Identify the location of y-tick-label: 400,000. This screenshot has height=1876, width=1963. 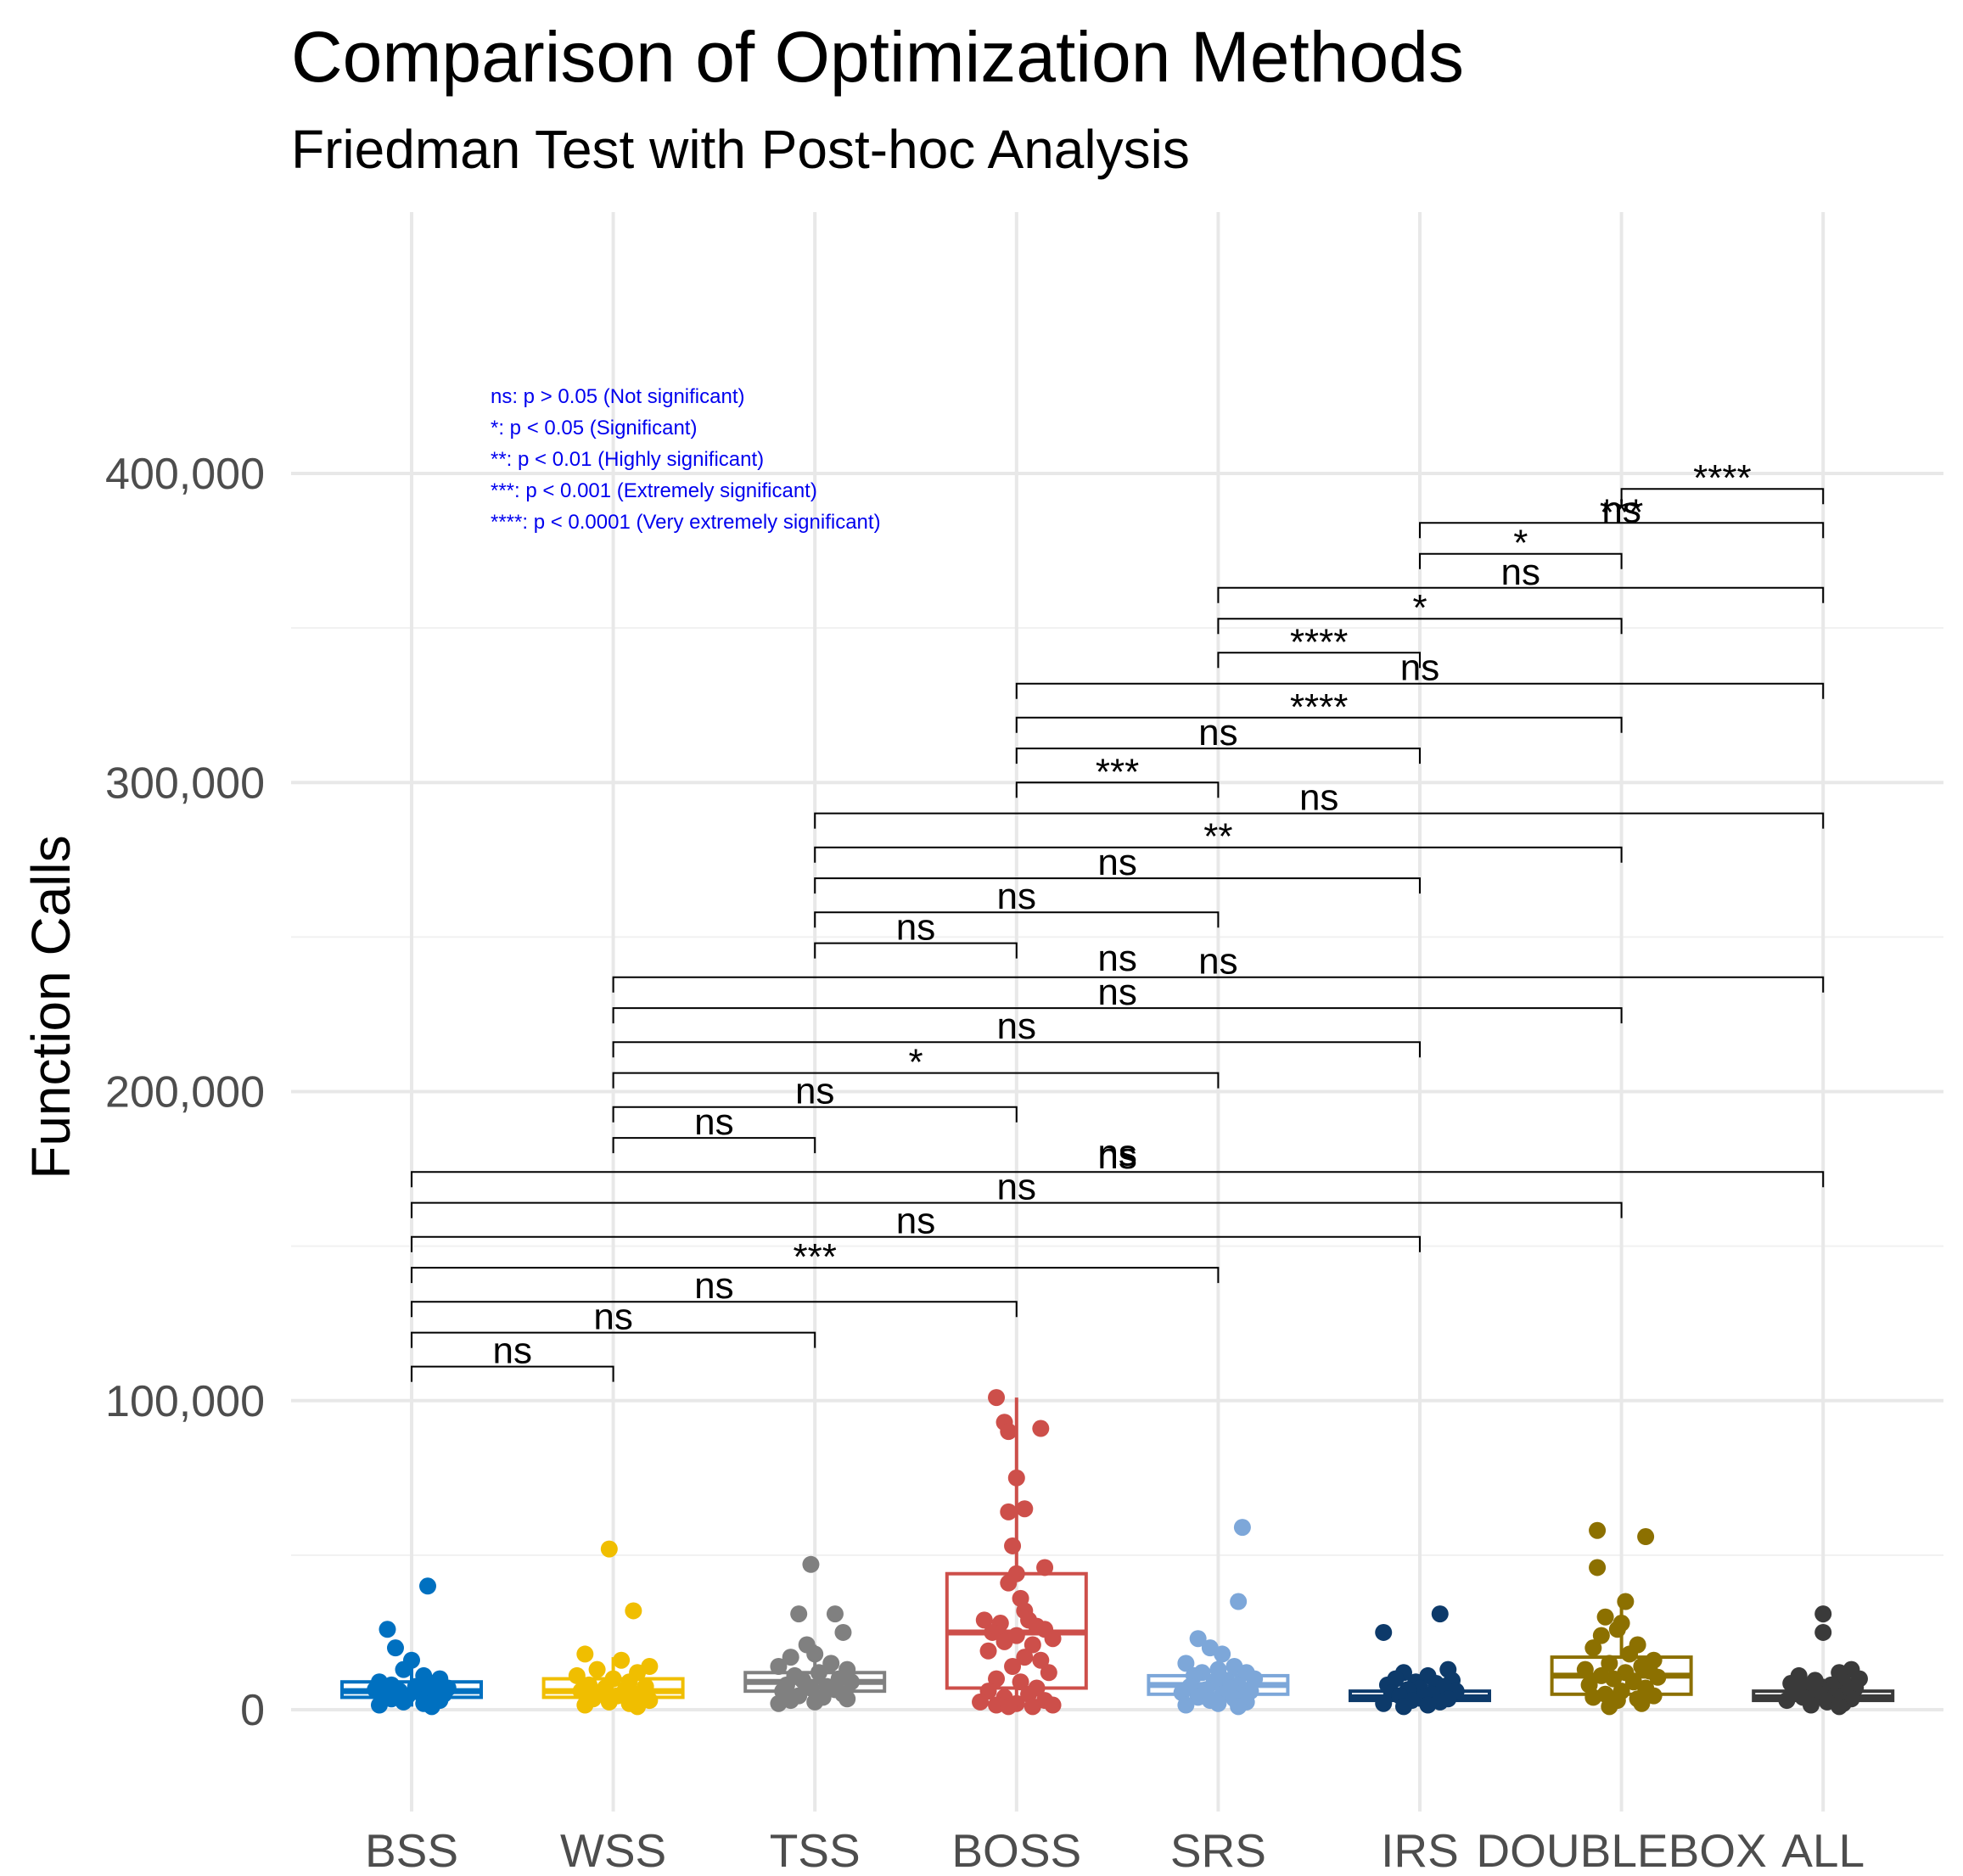
(185, 475).